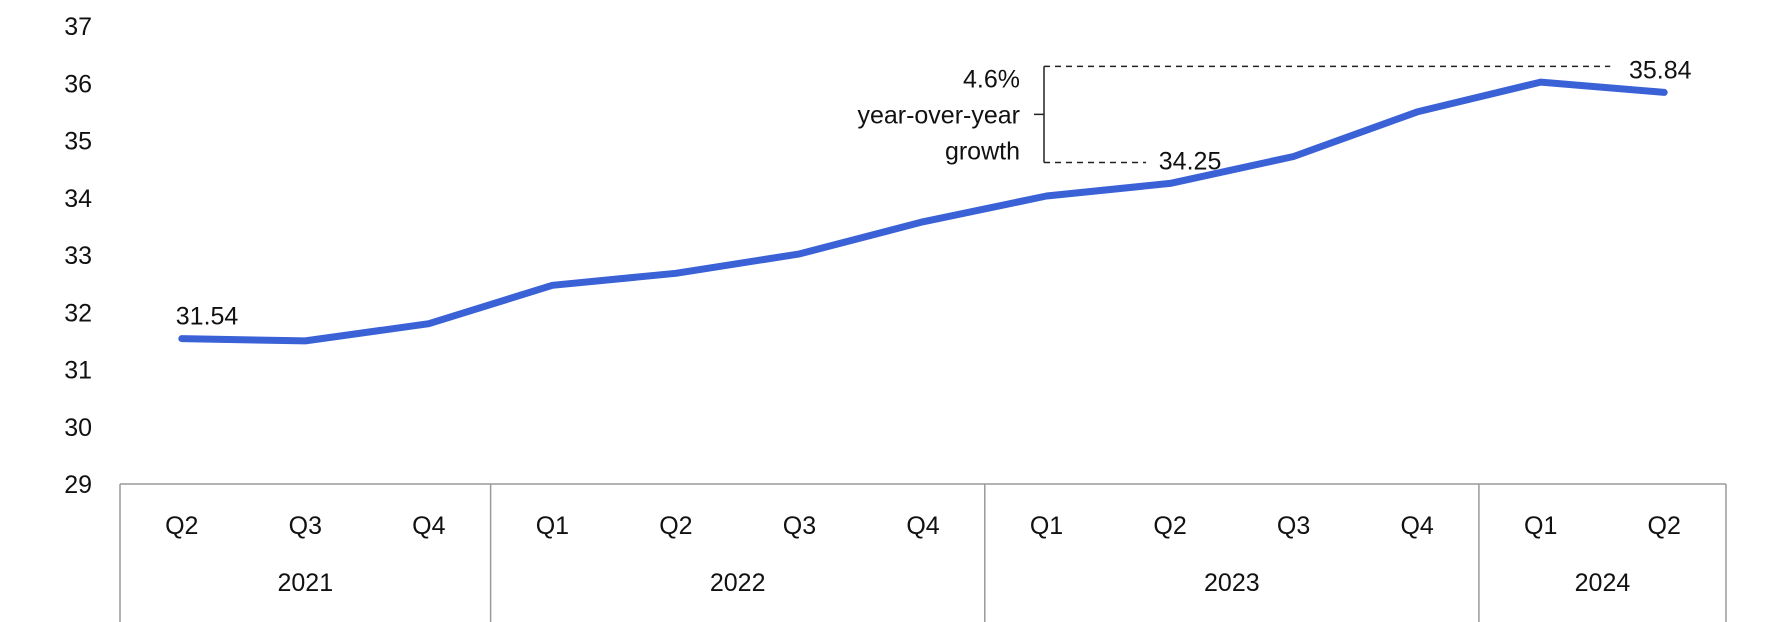 This screenshot has width=1770, height=622. Describe the element at coordinates (78, 84) in the screenshot. I see `y-tick-label: 36` at that location.